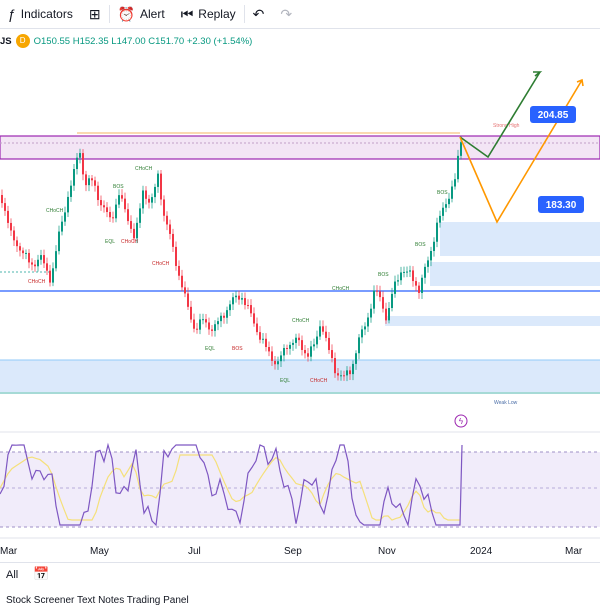  What do you see at coordinates (95, 14) in the screenshot?
I see `layout-button: ⊞` at bounding box center [95, 14].